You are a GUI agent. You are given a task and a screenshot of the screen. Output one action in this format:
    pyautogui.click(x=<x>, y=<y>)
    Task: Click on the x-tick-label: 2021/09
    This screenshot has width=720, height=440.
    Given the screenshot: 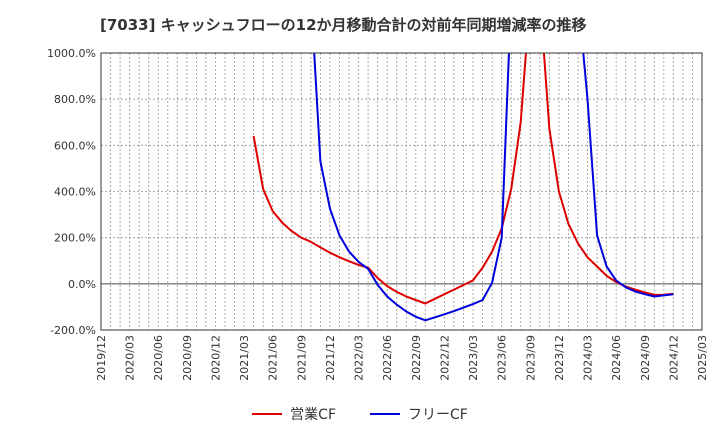 What is the action you would take?
    pyautogui.click(x=301, y=358)
    